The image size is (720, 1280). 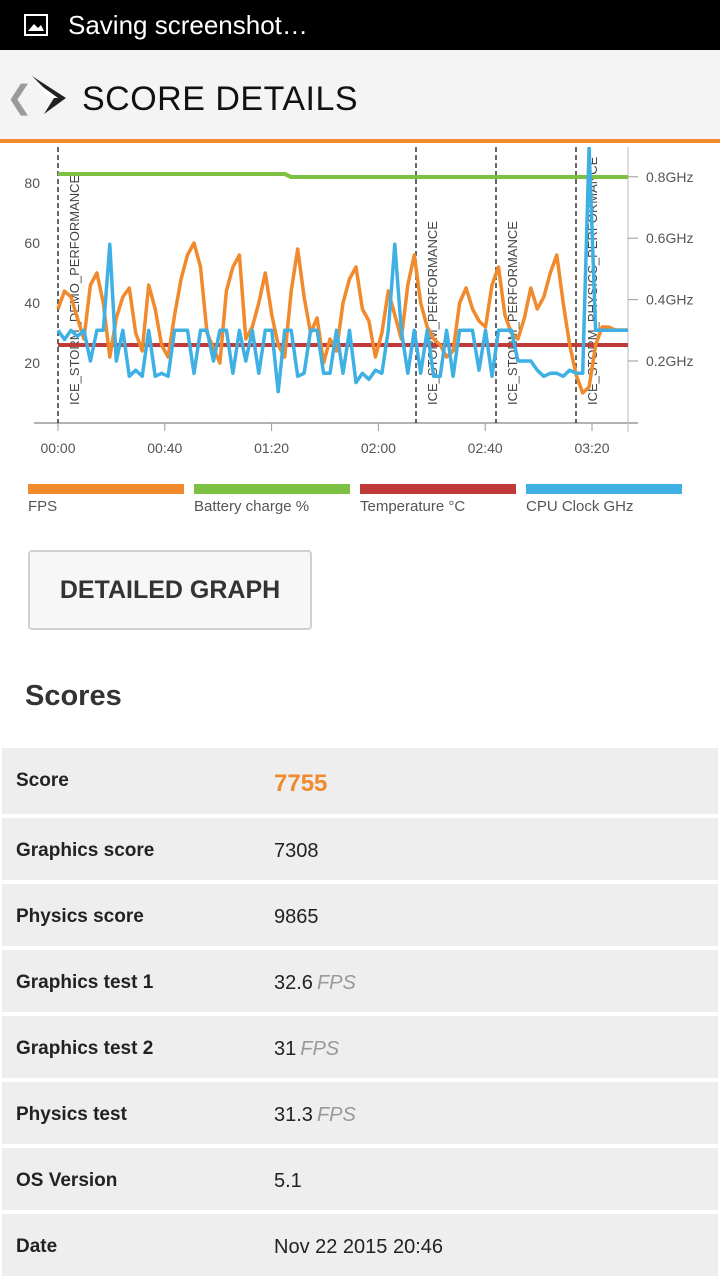 What do you see at coordinates (360, 1045) in the screenshot?
I see `score-row: Graphics test 2 31 FPS` at bounding box center [360, 1045].